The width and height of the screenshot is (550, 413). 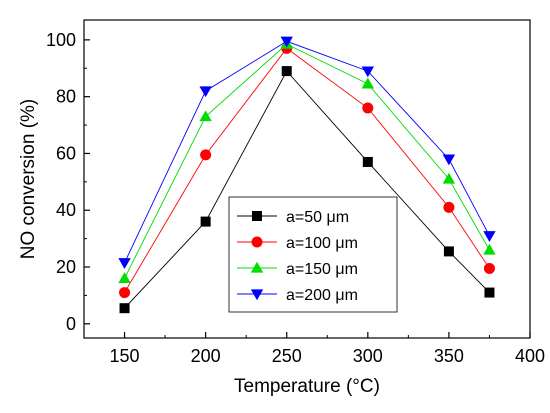 What do you see at coordinates (322, 295) in the screenshot?
I see `legend-label: a=200 μm` at bounding box center [322, 295].